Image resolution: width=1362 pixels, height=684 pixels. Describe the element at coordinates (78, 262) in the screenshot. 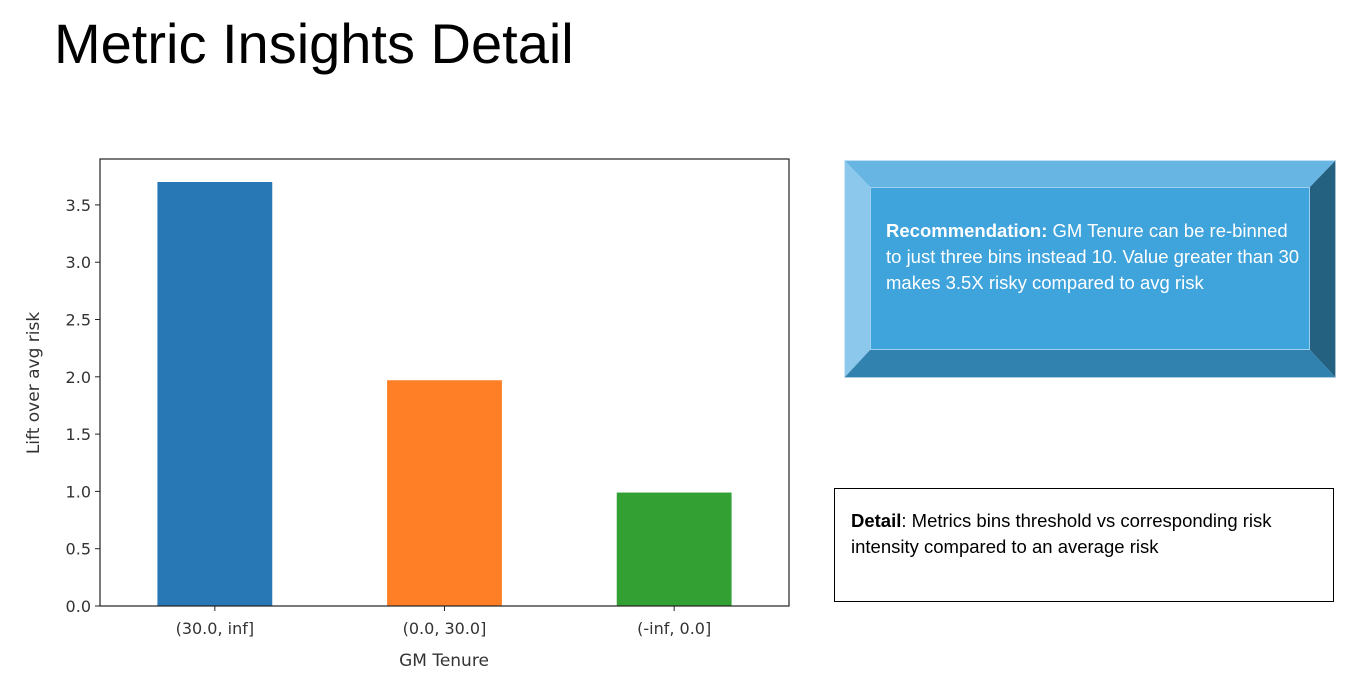

I see `y-tick-label: 3.0` at that location.